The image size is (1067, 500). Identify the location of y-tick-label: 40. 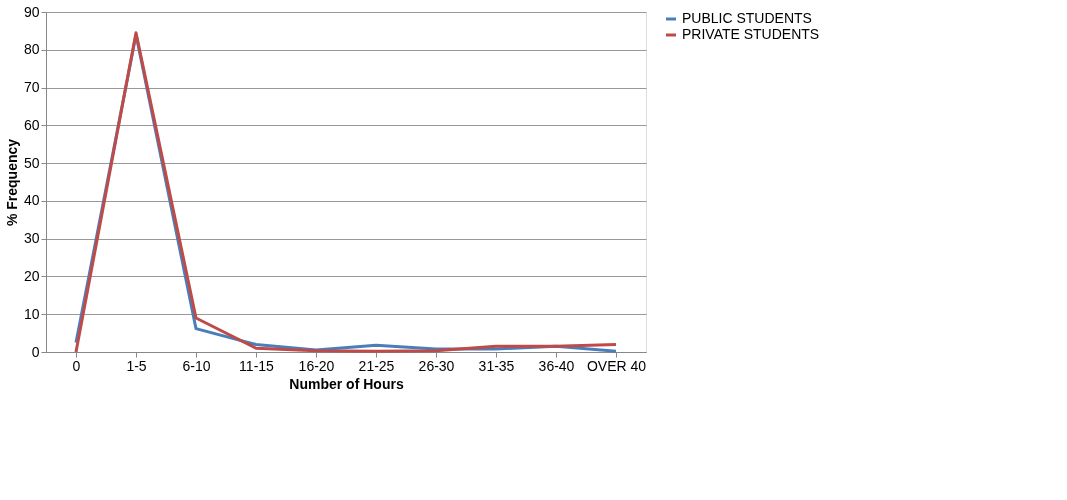
(31, 200).